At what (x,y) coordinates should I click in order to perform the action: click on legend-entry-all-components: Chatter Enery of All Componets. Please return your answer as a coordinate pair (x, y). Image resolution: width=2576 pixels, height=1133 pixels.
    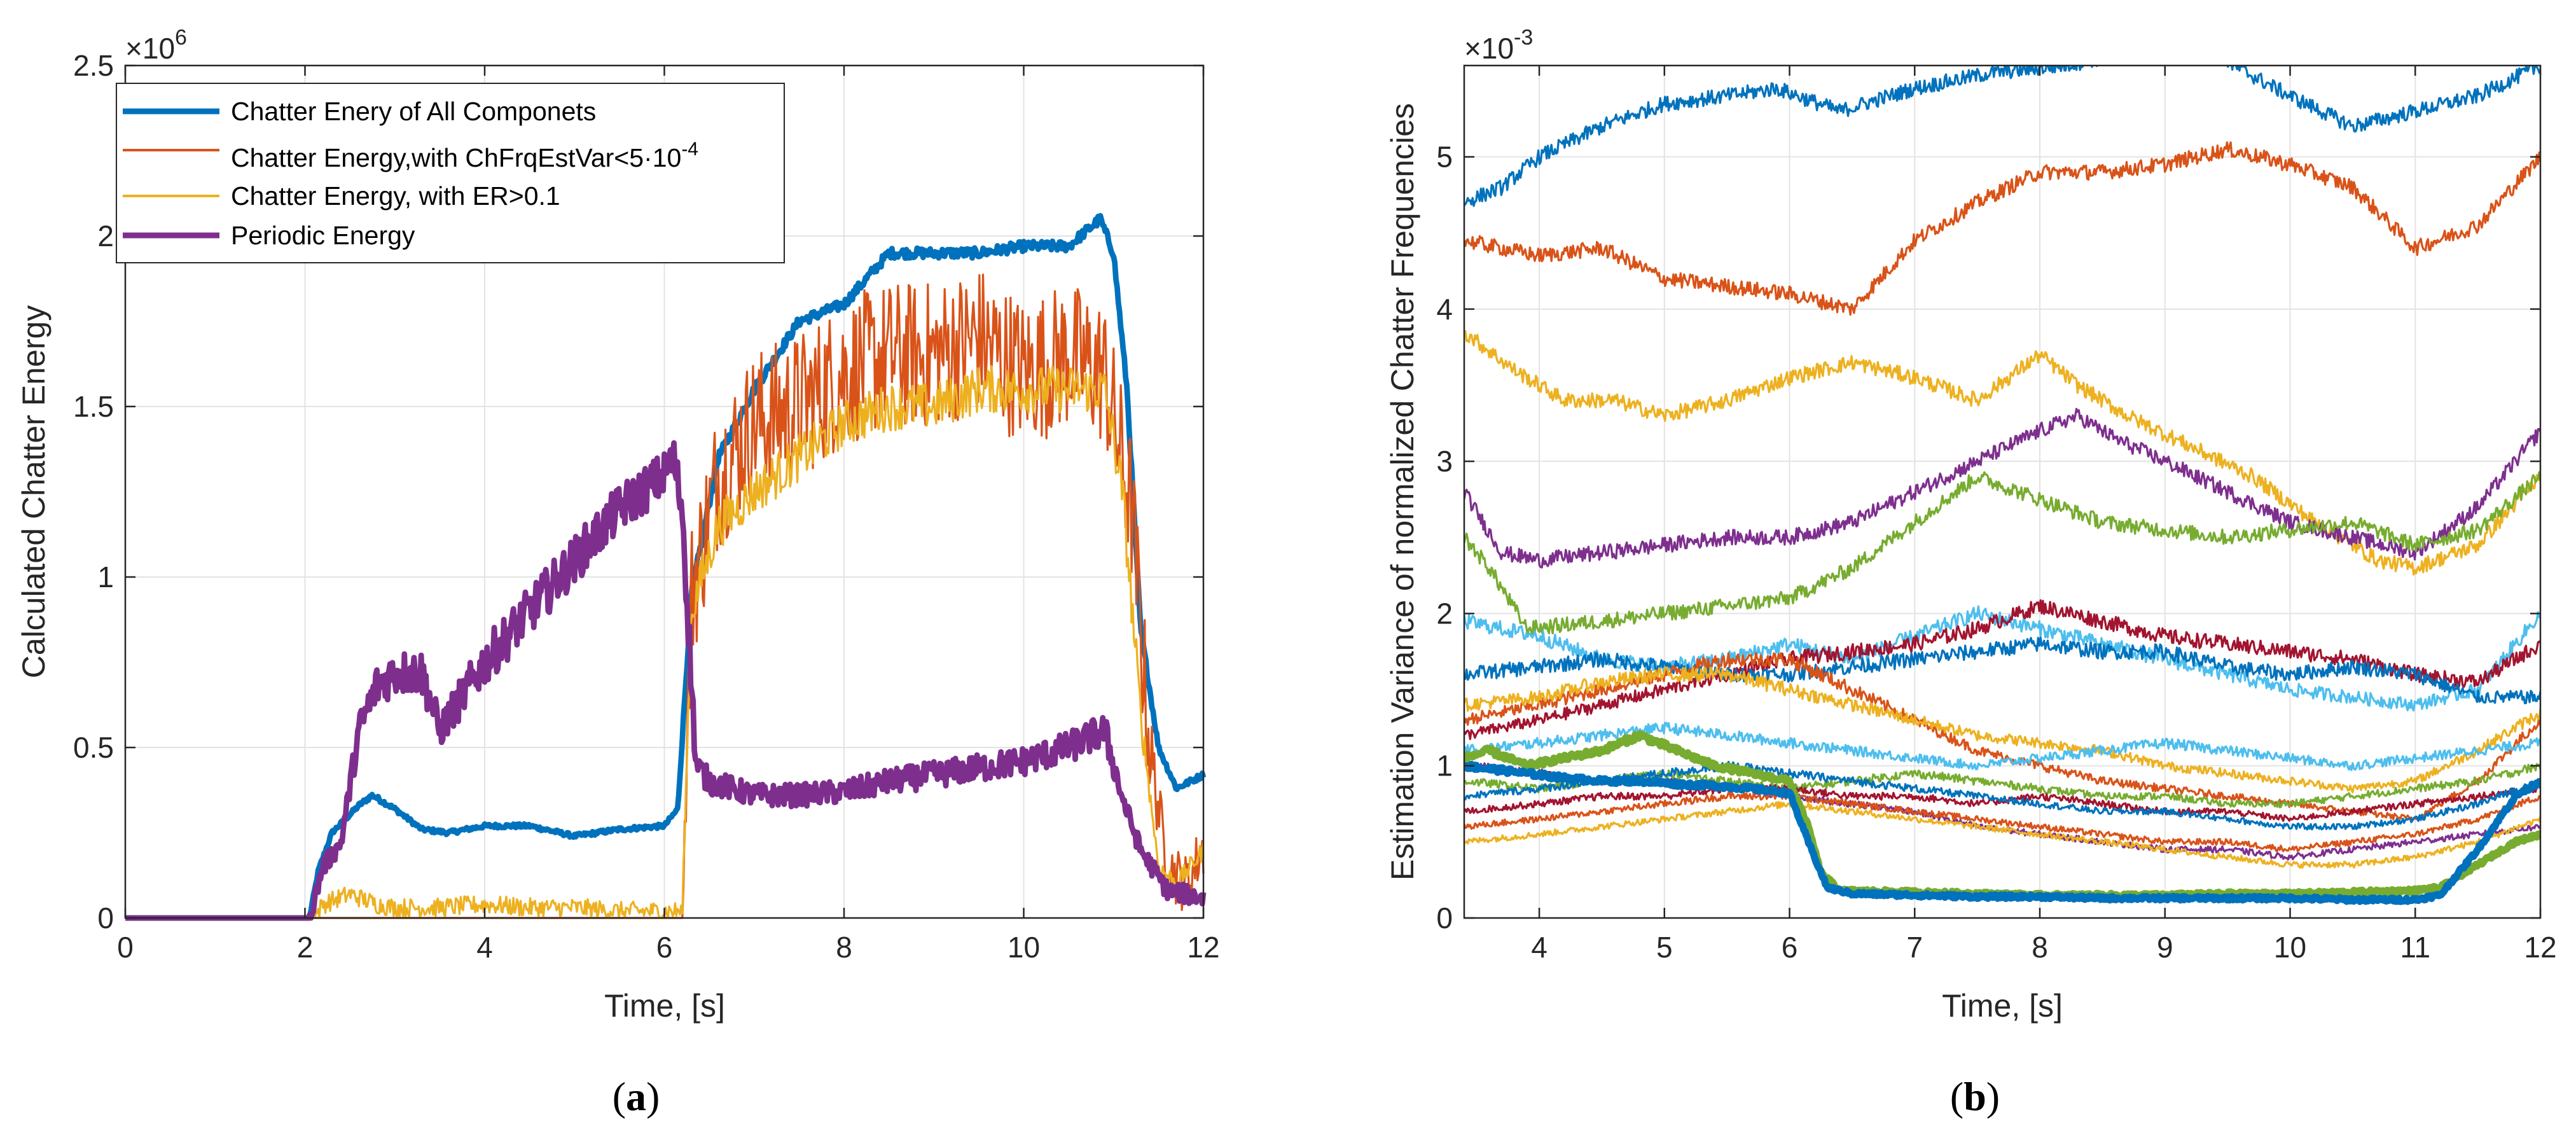
    Looking at the image, I should click on (359, 111).